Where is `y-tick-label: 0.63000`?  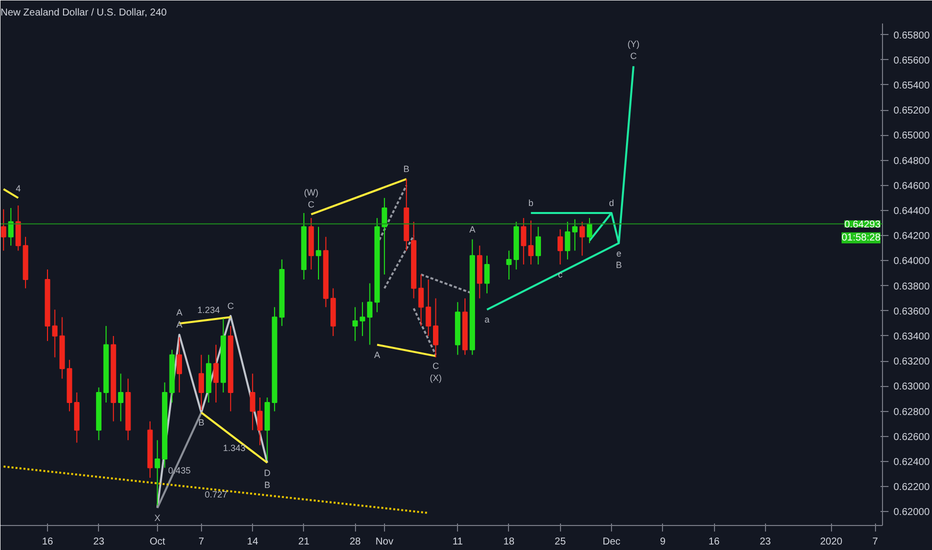
y-tick-label: 0.63000 is located at coordinates (912, 387).